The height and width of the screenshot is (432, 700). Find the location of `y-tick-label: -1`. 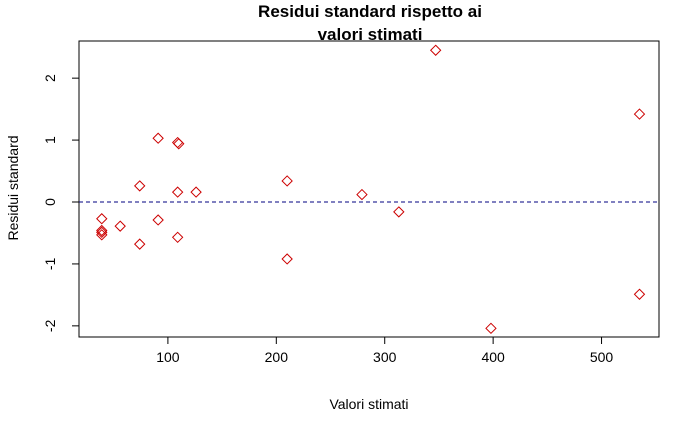

y-tick-label: -1 is located at coordinates (50, 263).